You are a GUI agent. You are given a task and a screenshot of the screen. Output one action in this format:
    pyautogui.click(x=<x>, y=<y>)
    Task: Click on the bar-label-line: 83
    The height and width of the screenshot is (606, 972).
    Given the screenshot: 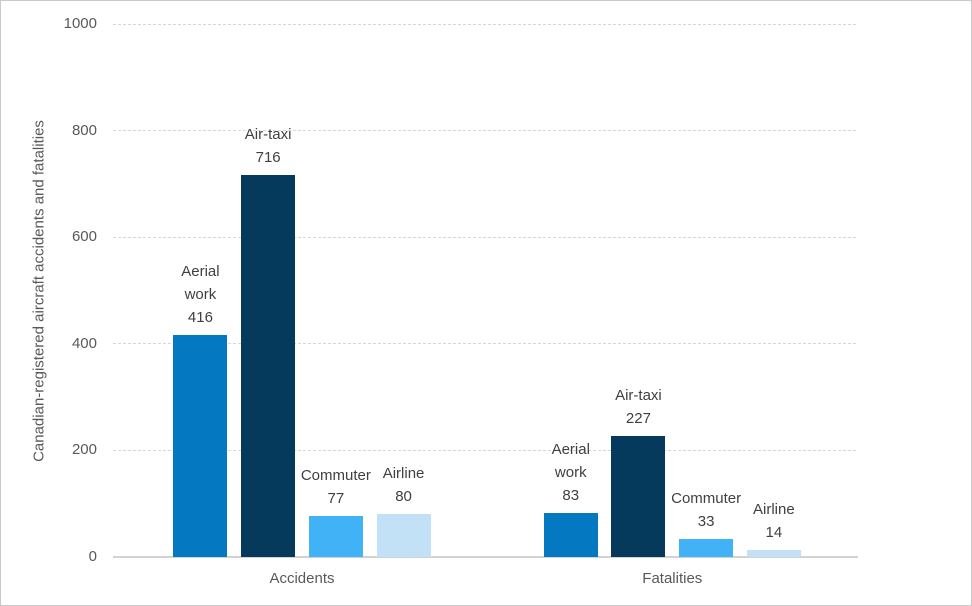 What is the action you would take?
    pyautogui.click(x=571, y=495)
    